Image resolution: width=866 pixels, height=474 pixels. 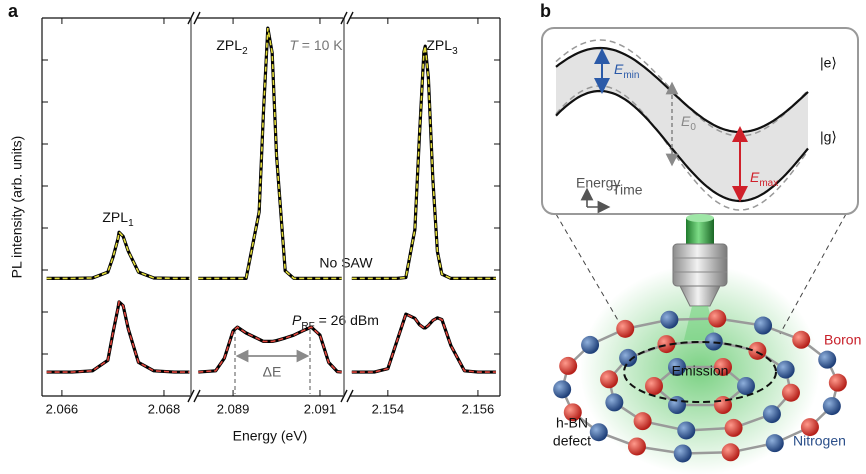 I want to click on laser-cone, so click(x=700, y=323).